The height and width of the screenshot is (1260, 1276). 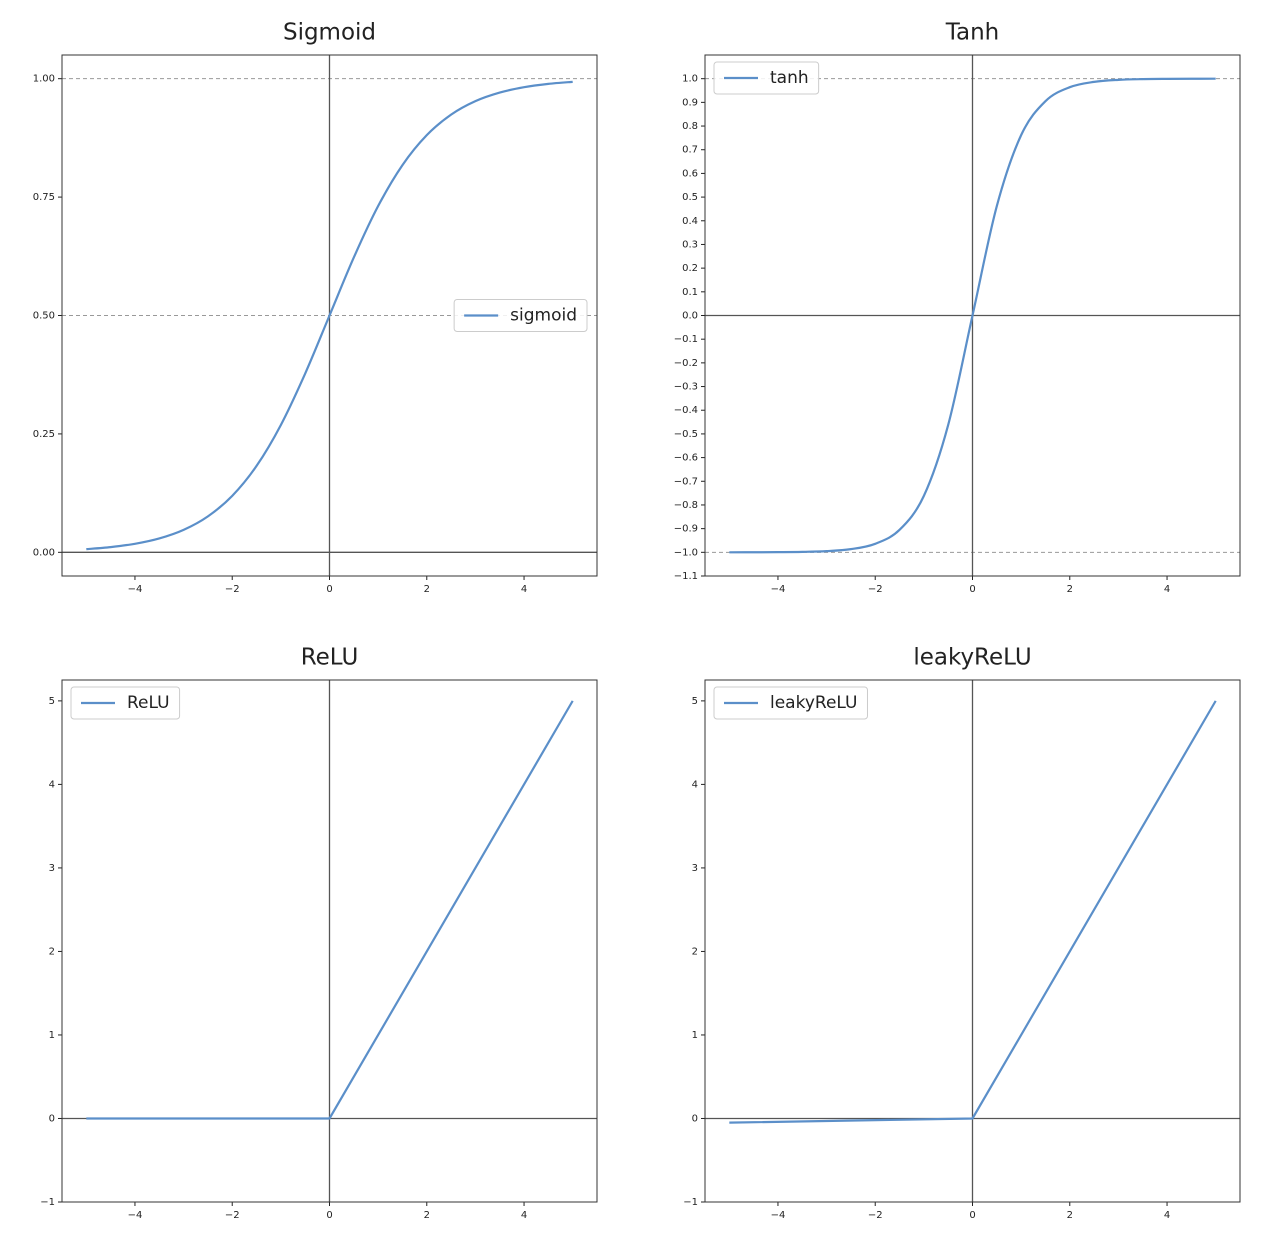 What do you see at coordinates (44, 79) in the screenshot?
I see `y-tick-label: 1.00` at bounding box center [44, 79].